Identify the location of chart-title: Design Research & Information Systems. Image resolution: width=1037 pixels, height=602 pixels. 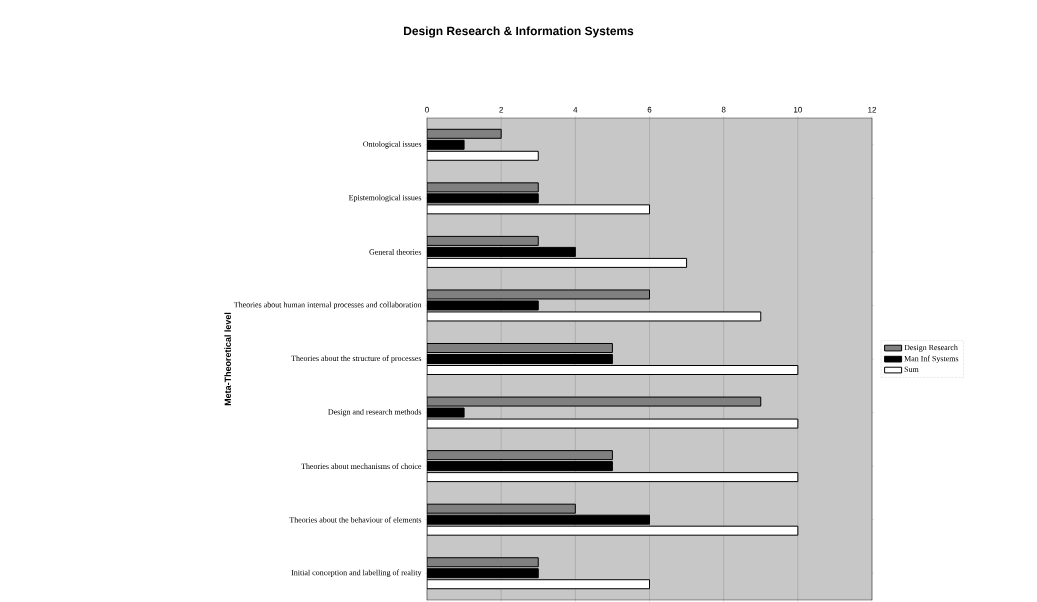
(519, 32).